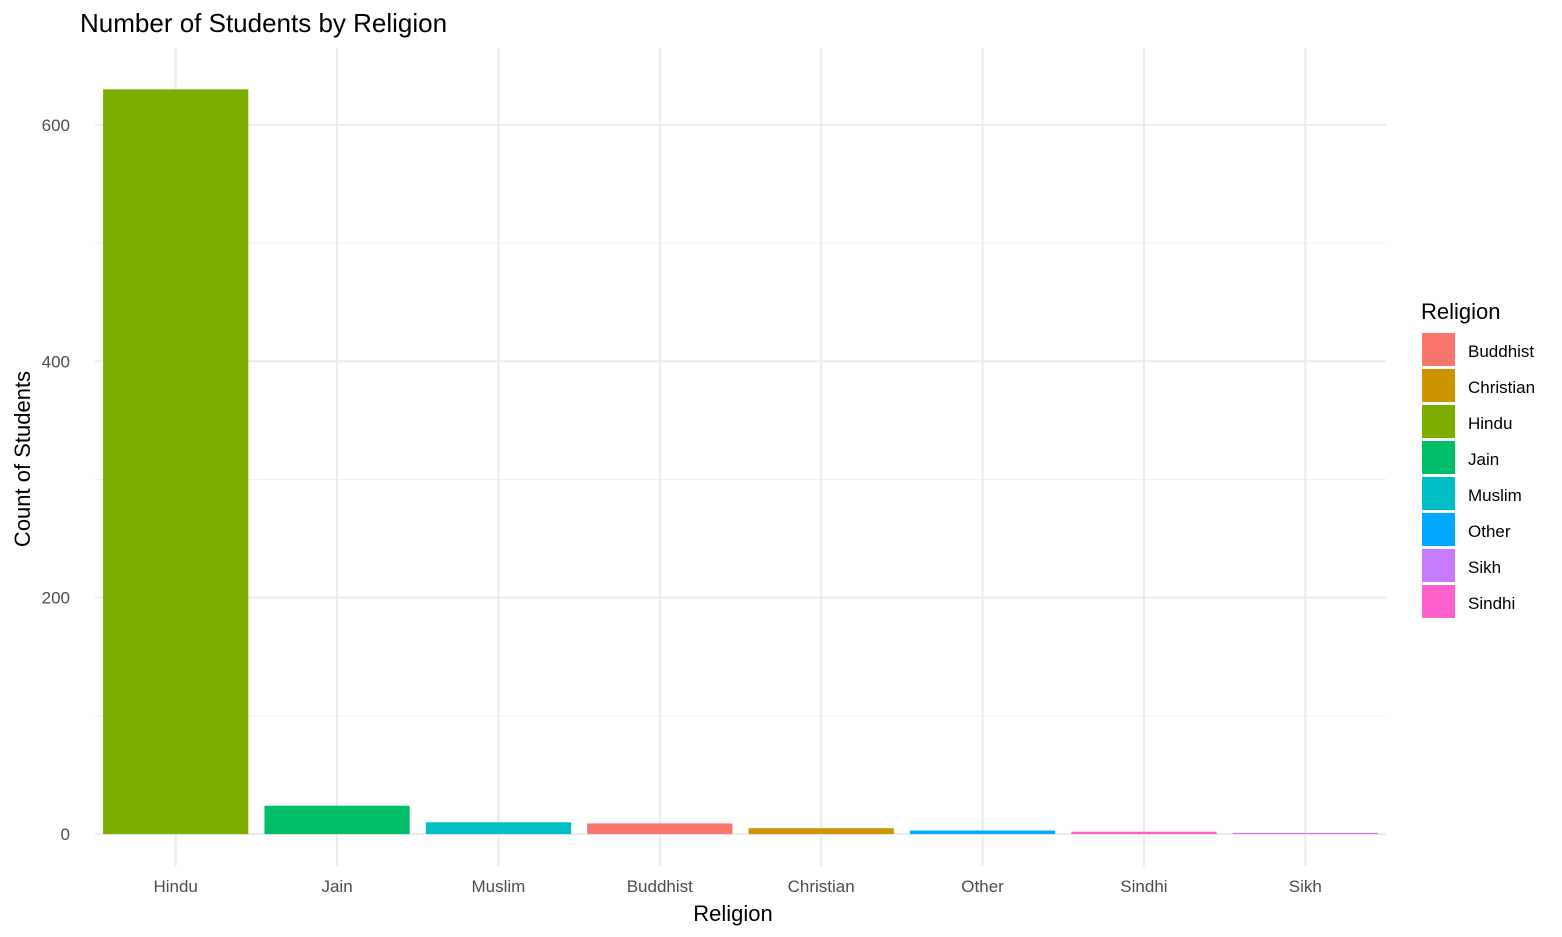 Image resolution: width=1562 pixels, height=937 pixels. Describe the element at coordinates (733, 913) in the screenshot. I see `x-axis-title: Religion` at that location.